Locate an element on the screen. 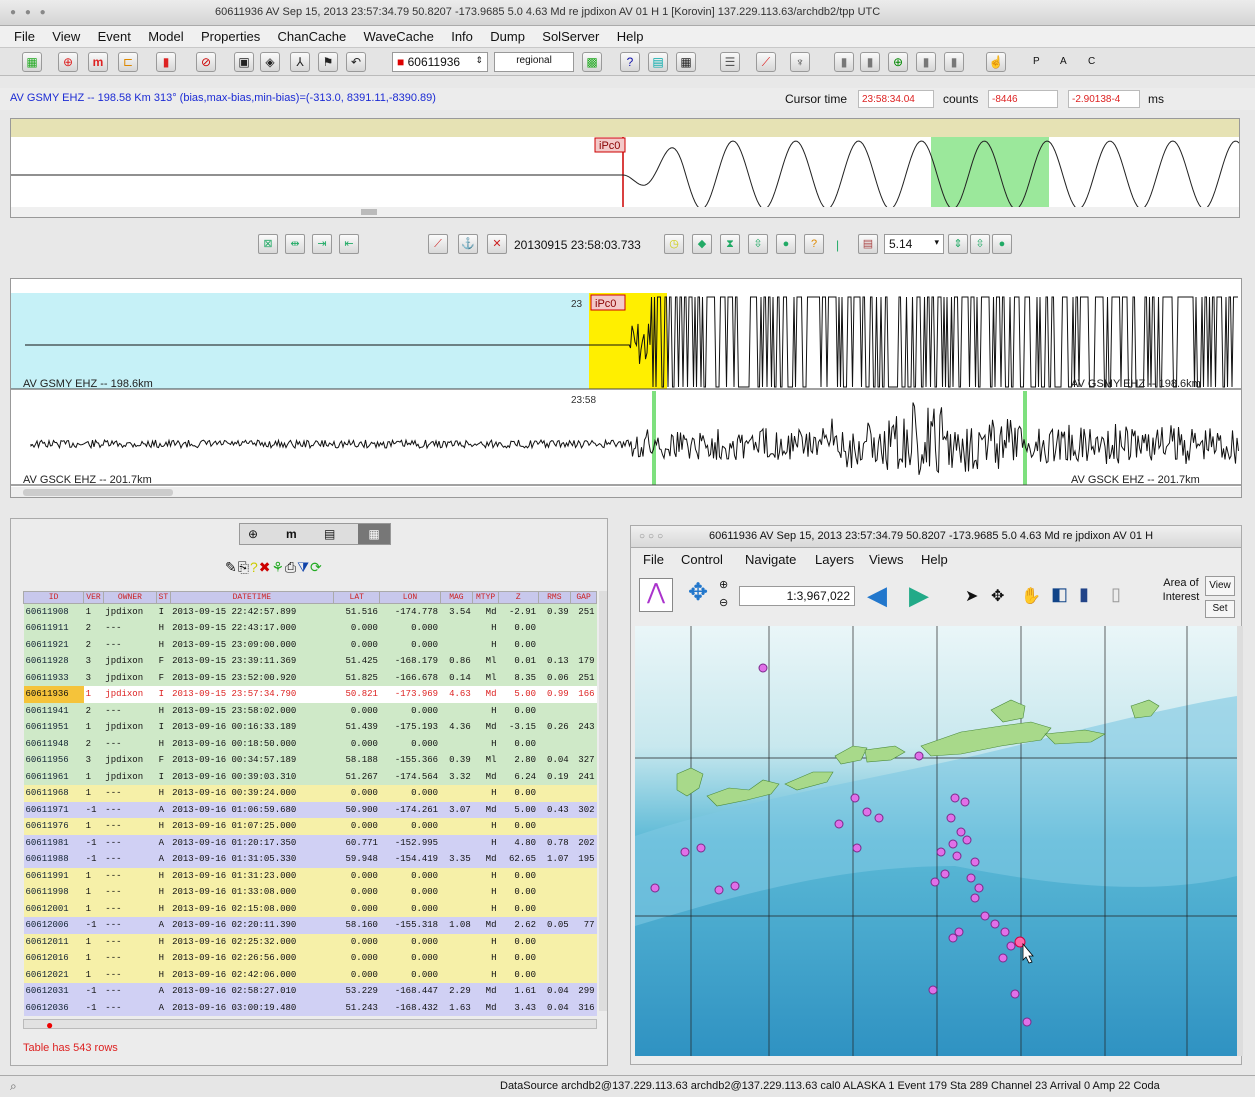 This screenshot has height=1097, width=1255. wand-icon: ⟋ is located at coordinates (766, 62).